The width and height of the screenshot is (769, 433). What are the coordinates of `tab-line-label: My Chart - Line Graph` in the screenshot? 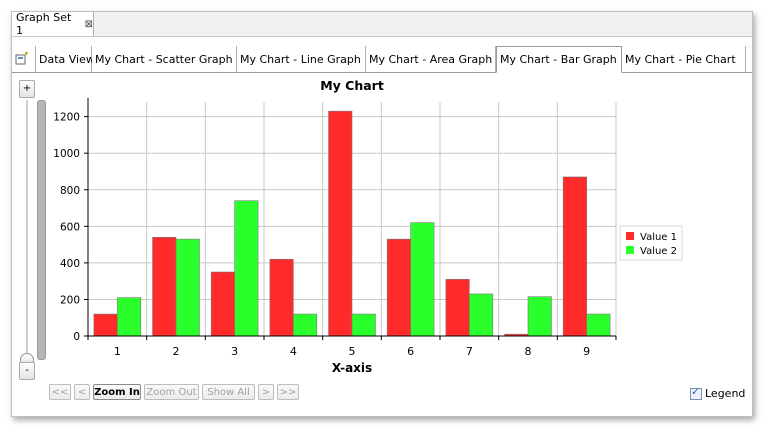 It's located at (300, 59).